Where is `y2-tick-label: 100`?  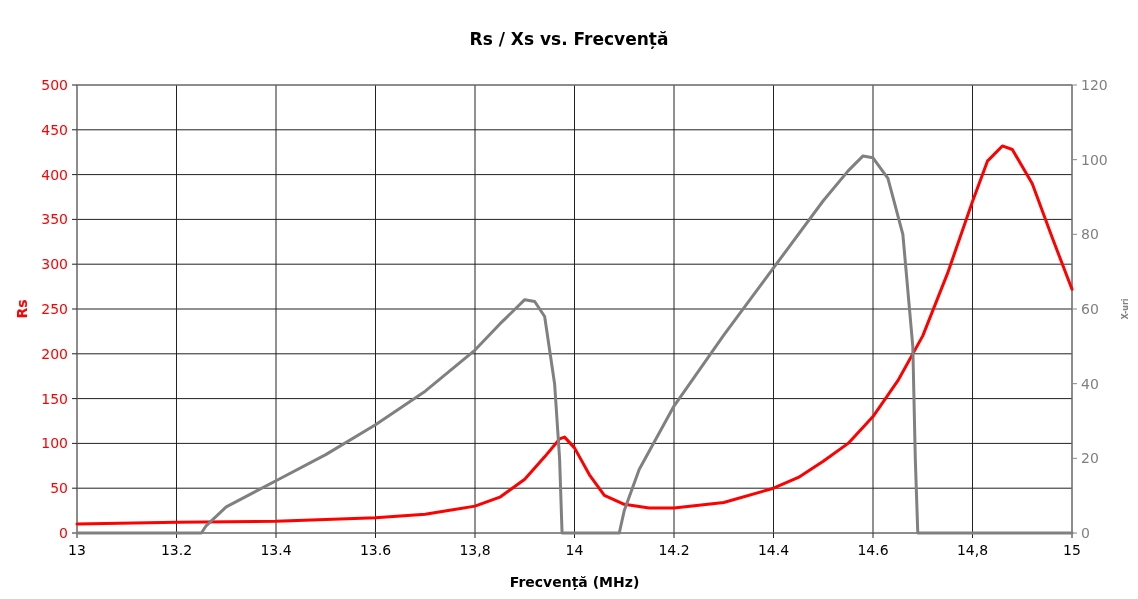 y2-tick-label: 100 is located at coordinates (1094, 159).